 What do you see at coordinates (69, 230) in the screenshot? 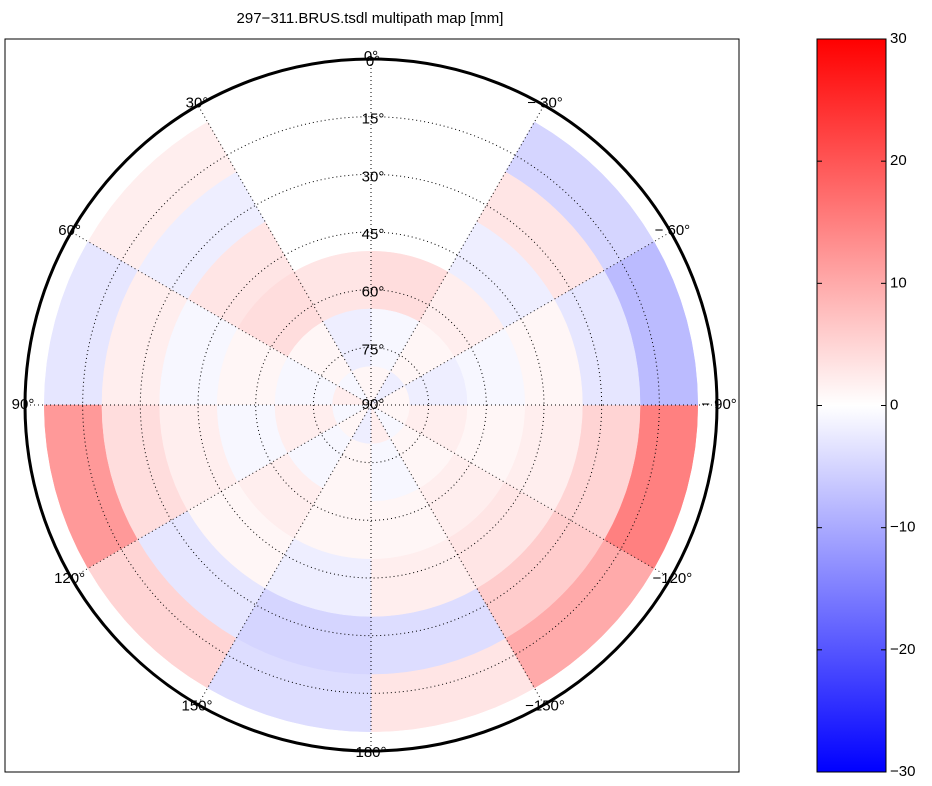
I see `azimuth-label: 60°` at bounding box center [69, 230].